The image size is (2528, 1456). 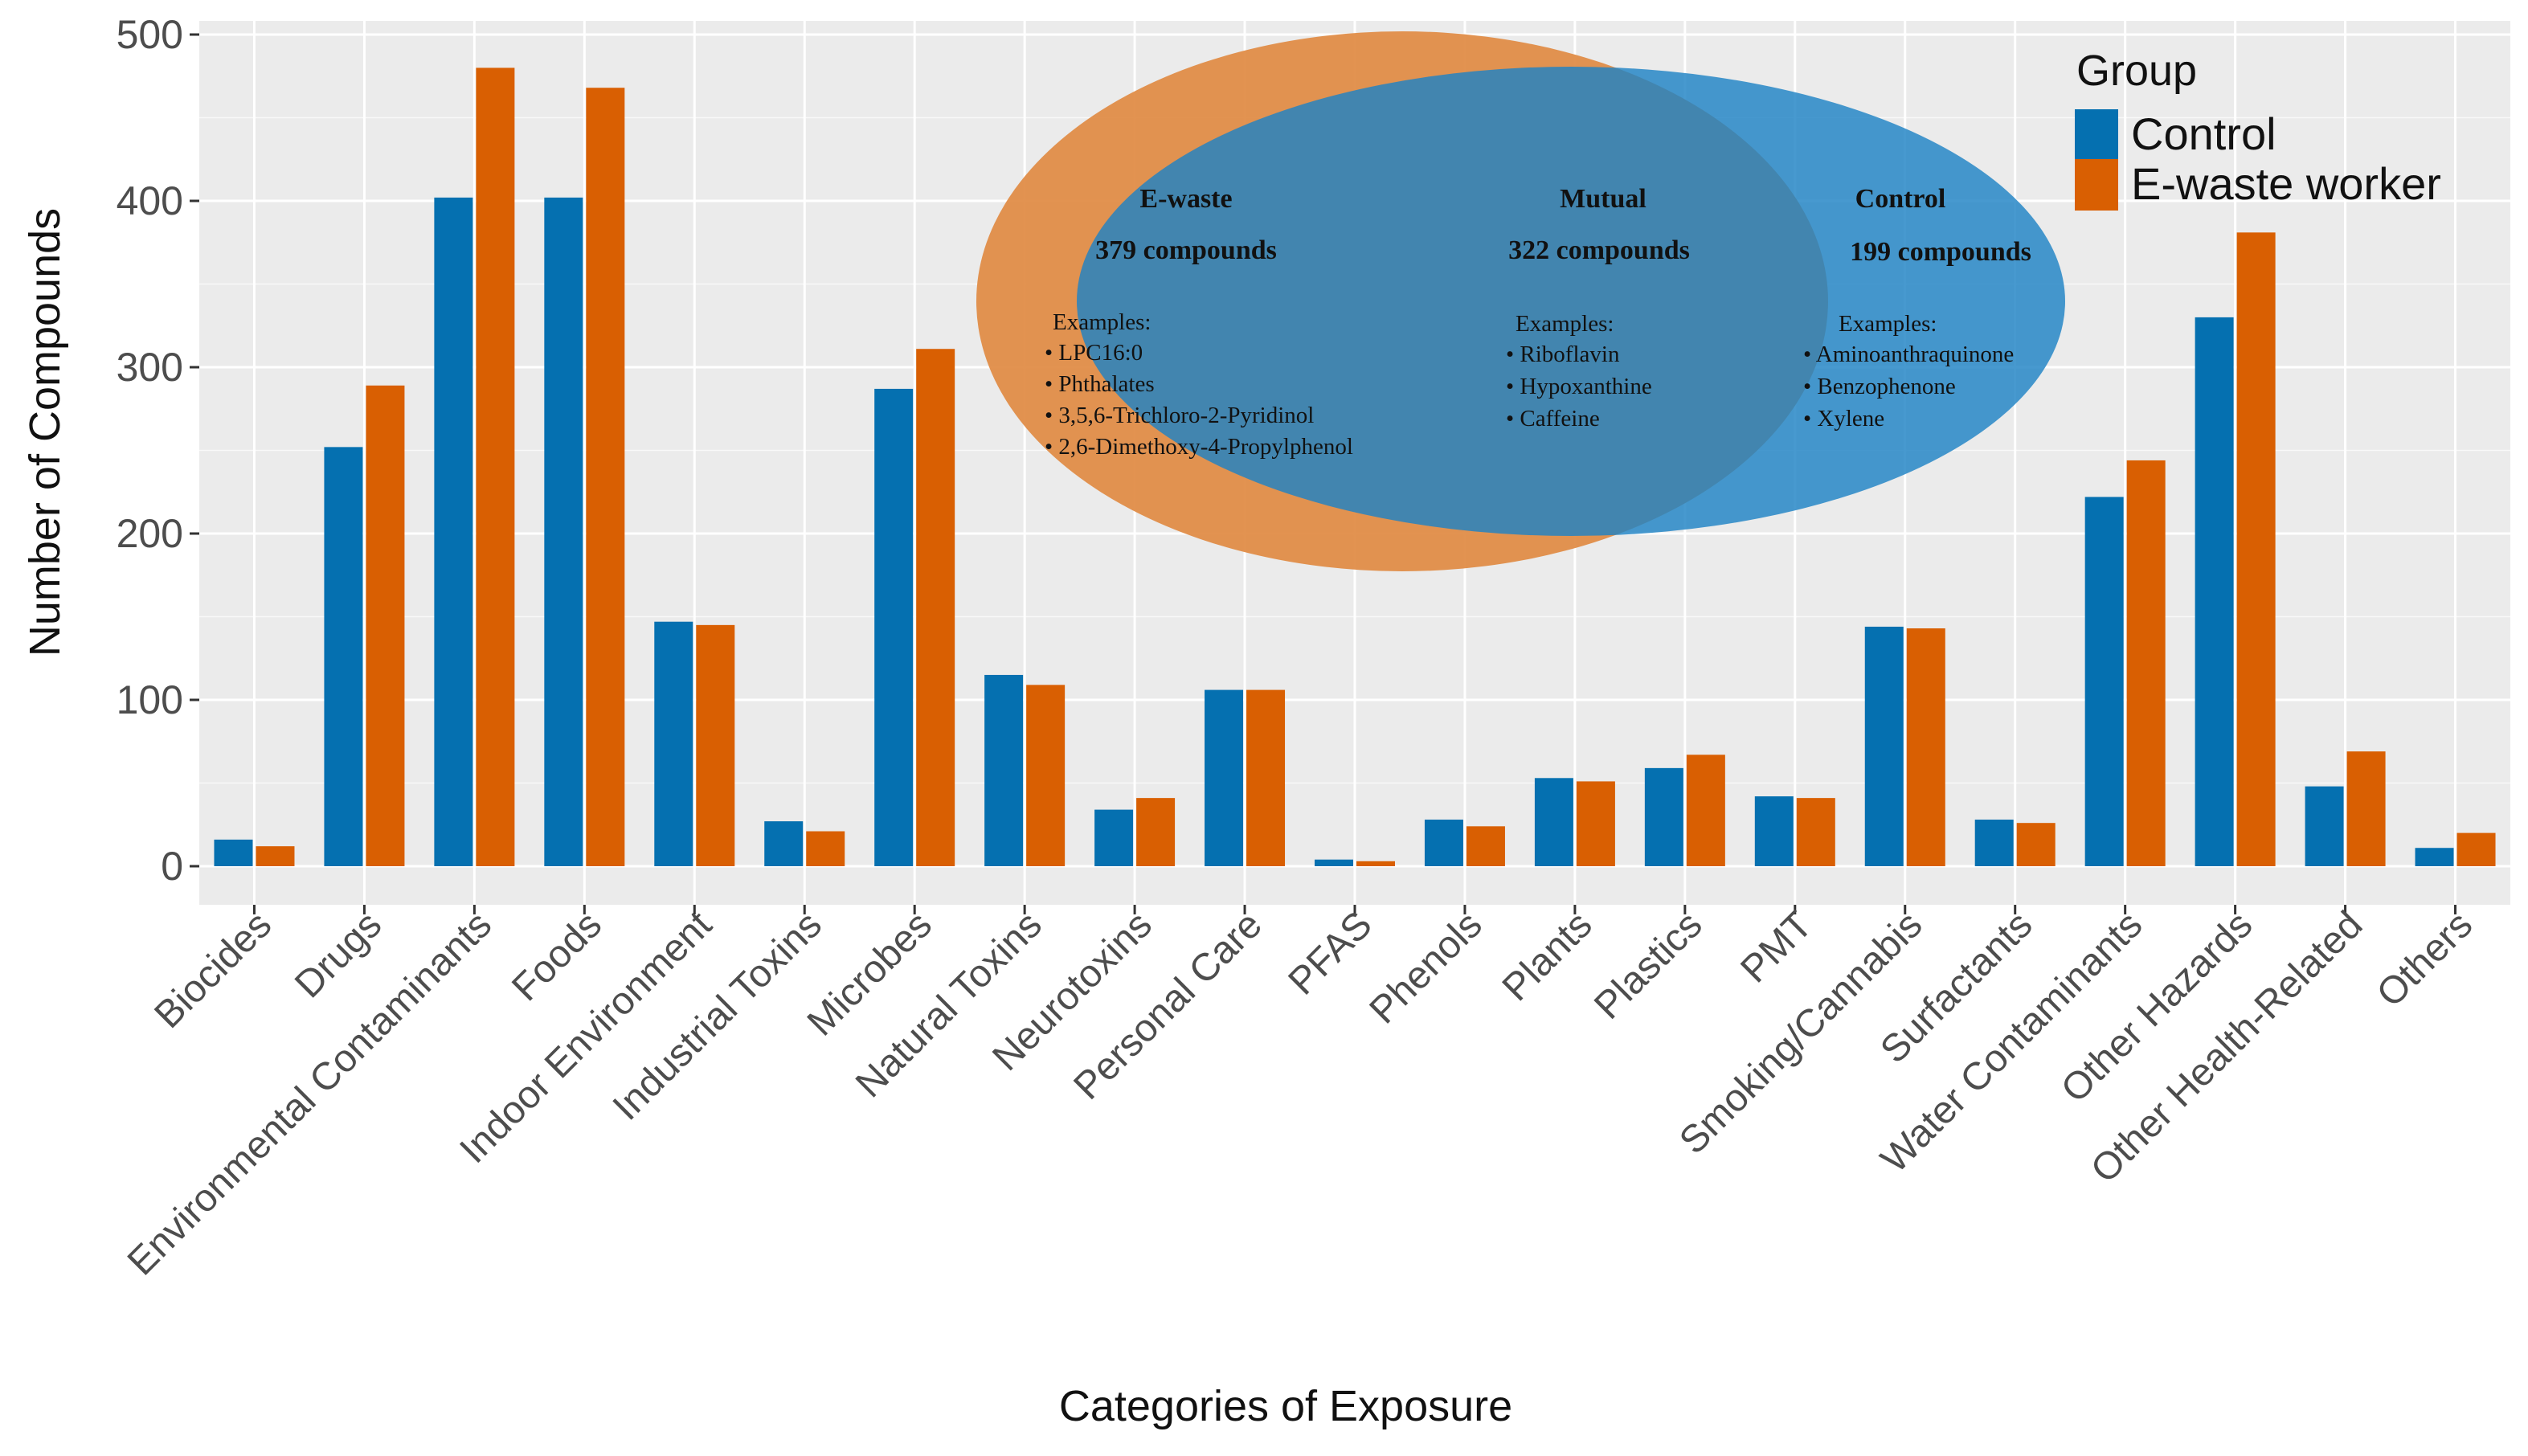 I want to click on y-tick-label: 100, so click(x=150, y=699).